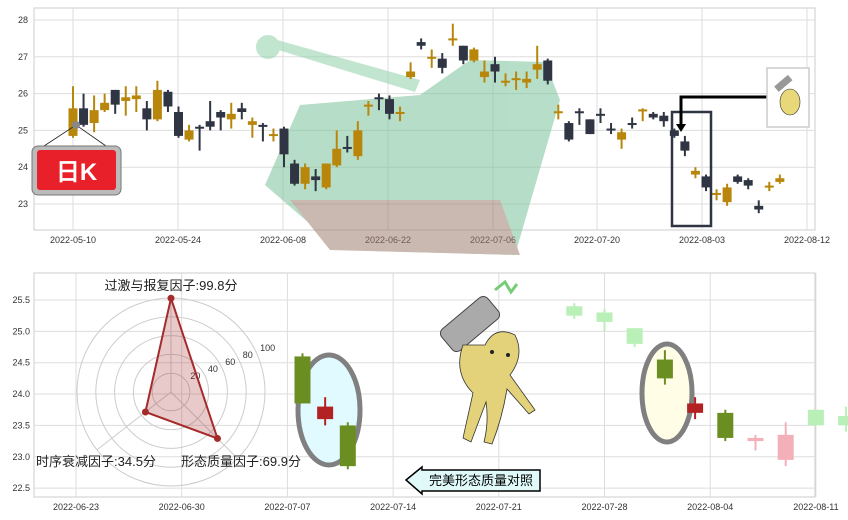 This screenshot has height=520, width=848. What do you see at coordinates (807, 240) in the screenshot?
I see `x-tick-label: 2022-08-12` at bounding box center [807, 240].